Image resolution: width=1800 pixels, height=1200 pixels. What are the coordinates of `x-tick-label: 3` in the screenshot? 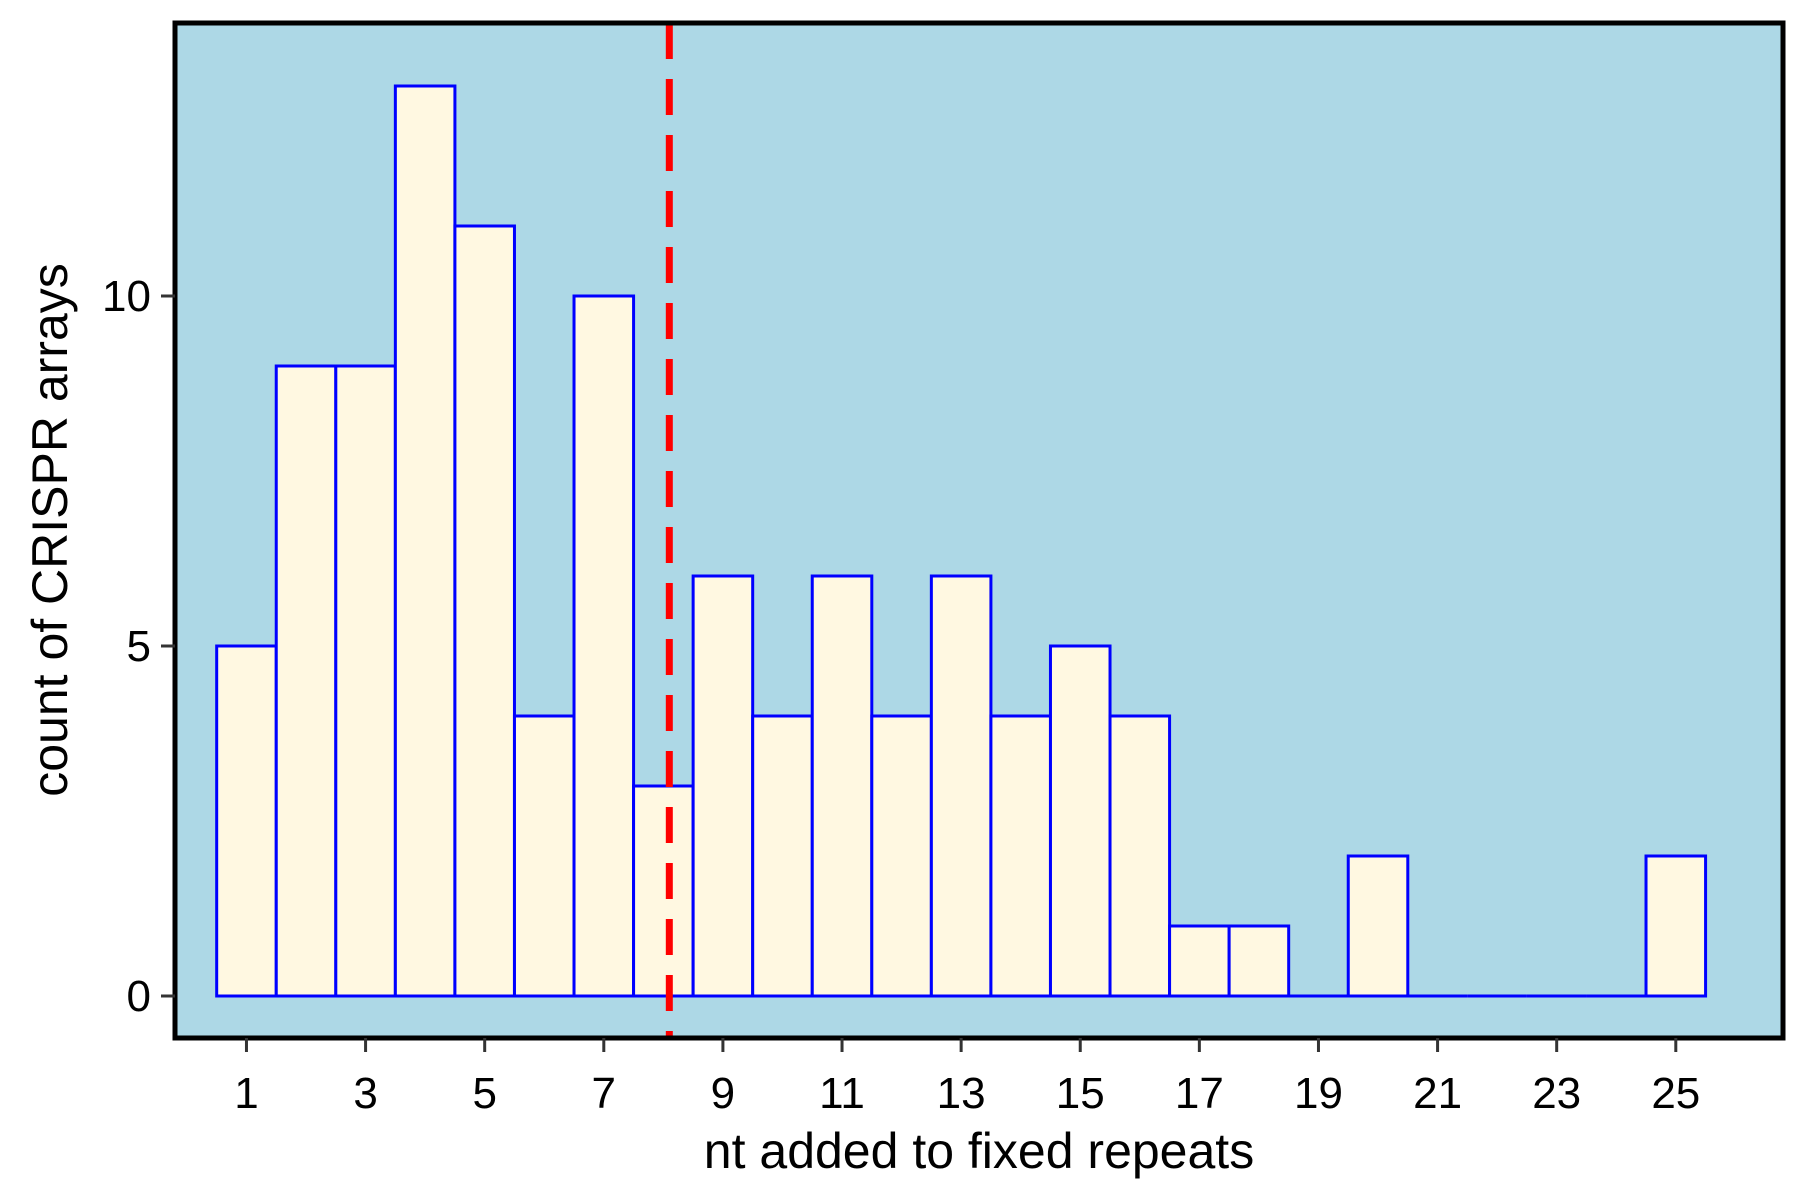 It's located at (365, 1093).